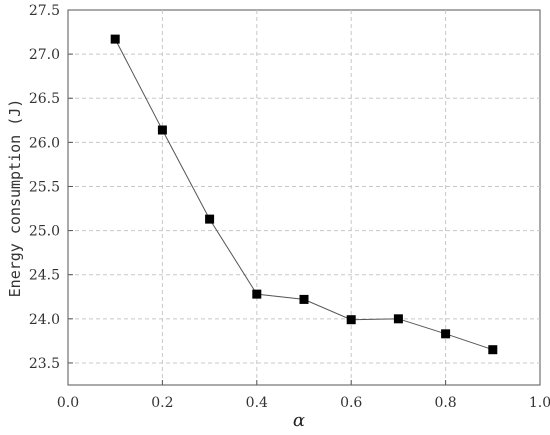  Describe the element at coordinates (44, 320) in the screenshot. I see `y-tick-label: 24.0` at that location.